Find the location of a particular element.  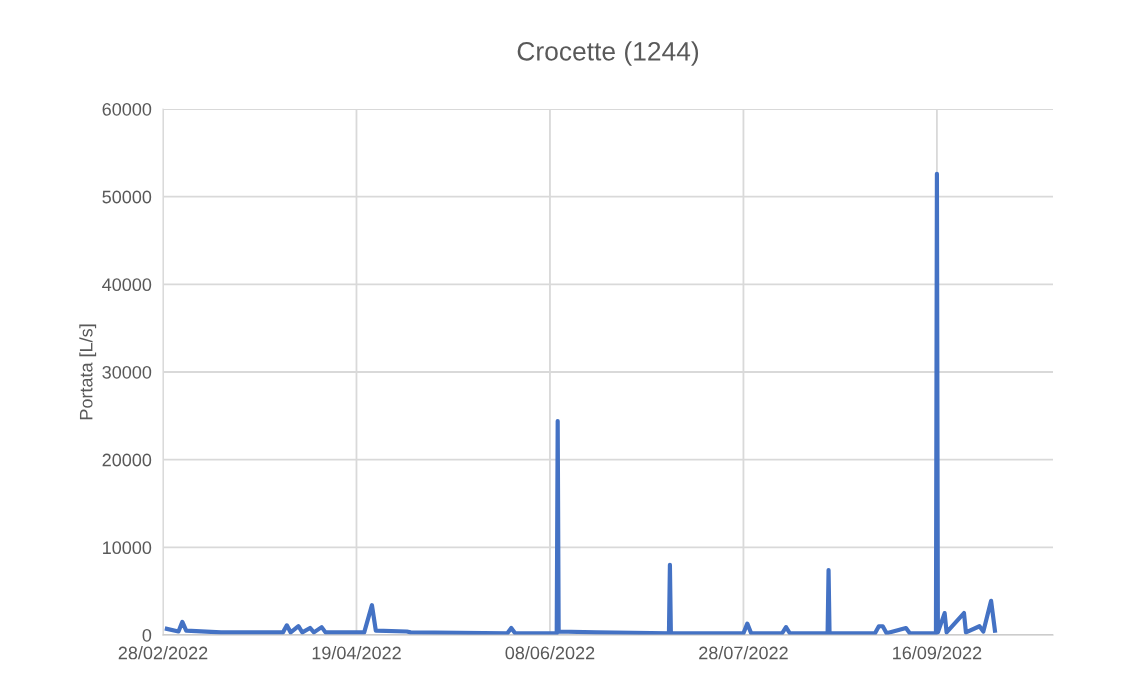

y-tick-label: 60000 is located at coordinates (127, 109).